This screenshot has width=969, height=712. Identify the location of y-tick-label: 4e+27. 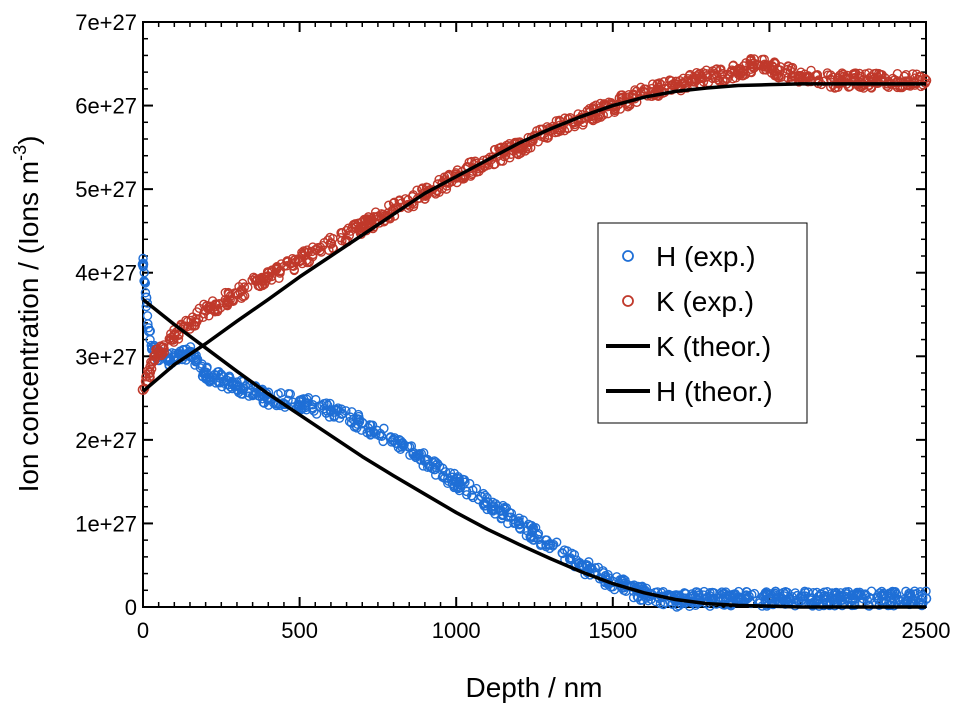
(106, 273).